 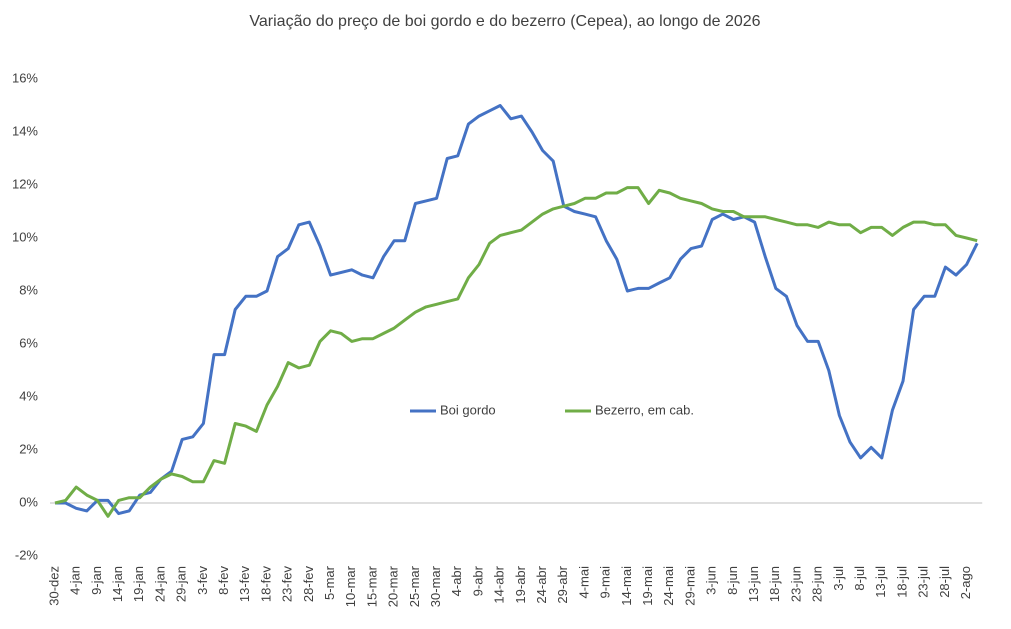 What do you see at coordinates (28, 448) in the screenshot?
I see `y-tick-label: 2%` at bounding box center [28, 448].